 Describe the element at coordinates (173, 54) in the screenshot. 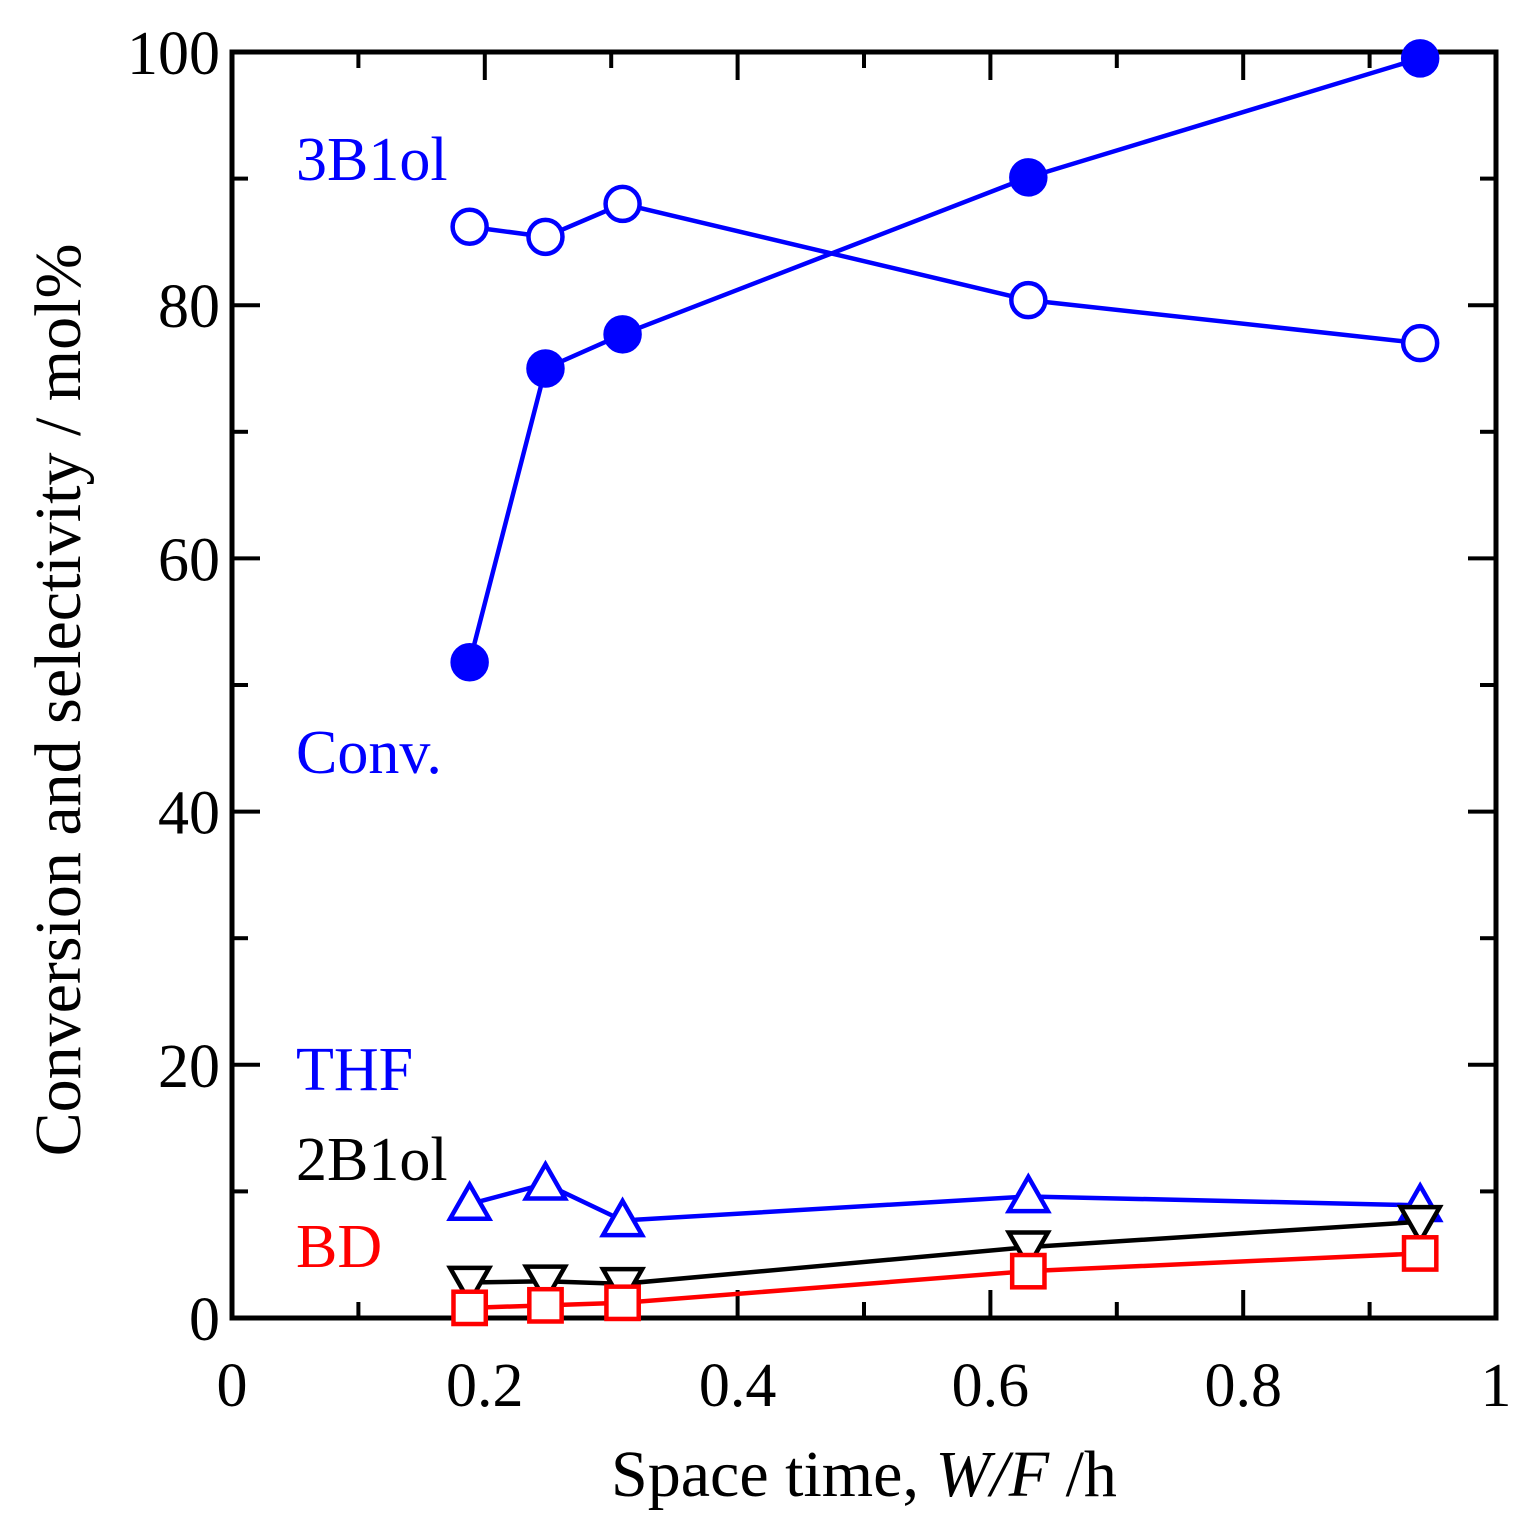

I see `y-tick-label: 100` at that location.